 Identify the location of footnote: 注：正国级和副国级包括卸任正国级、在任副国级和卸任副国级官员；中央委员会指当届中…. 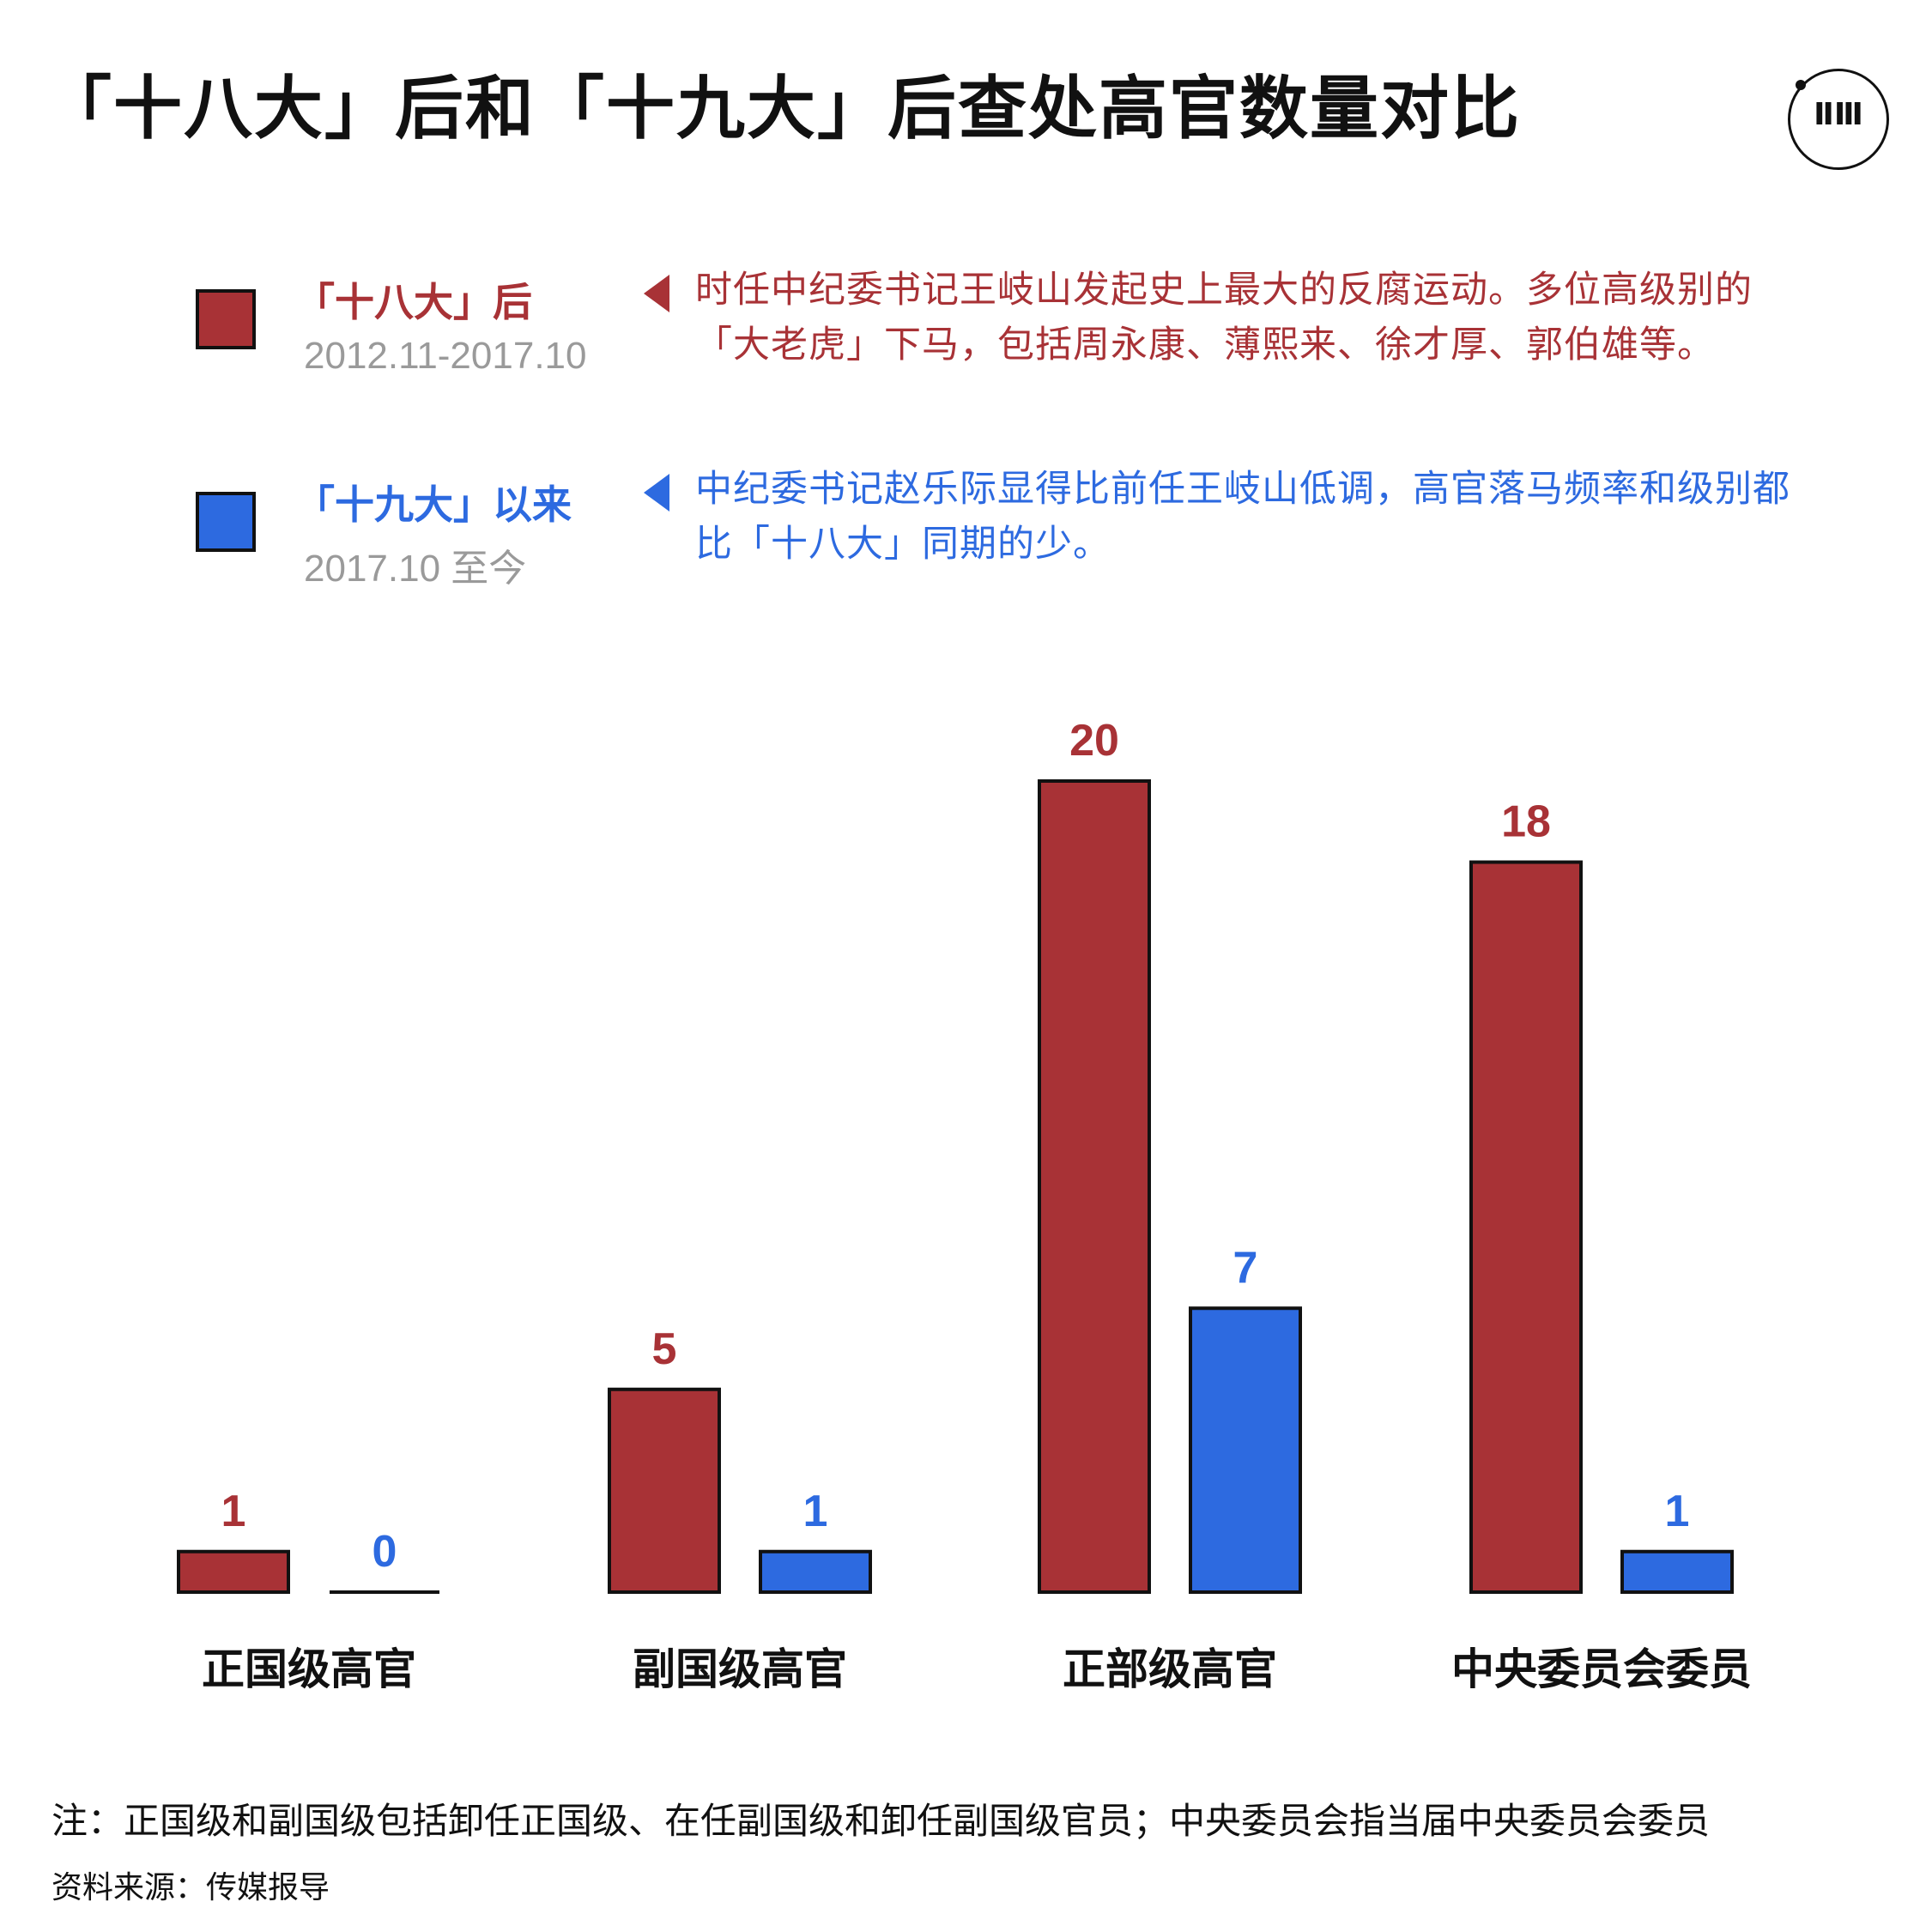
(881, 1821).